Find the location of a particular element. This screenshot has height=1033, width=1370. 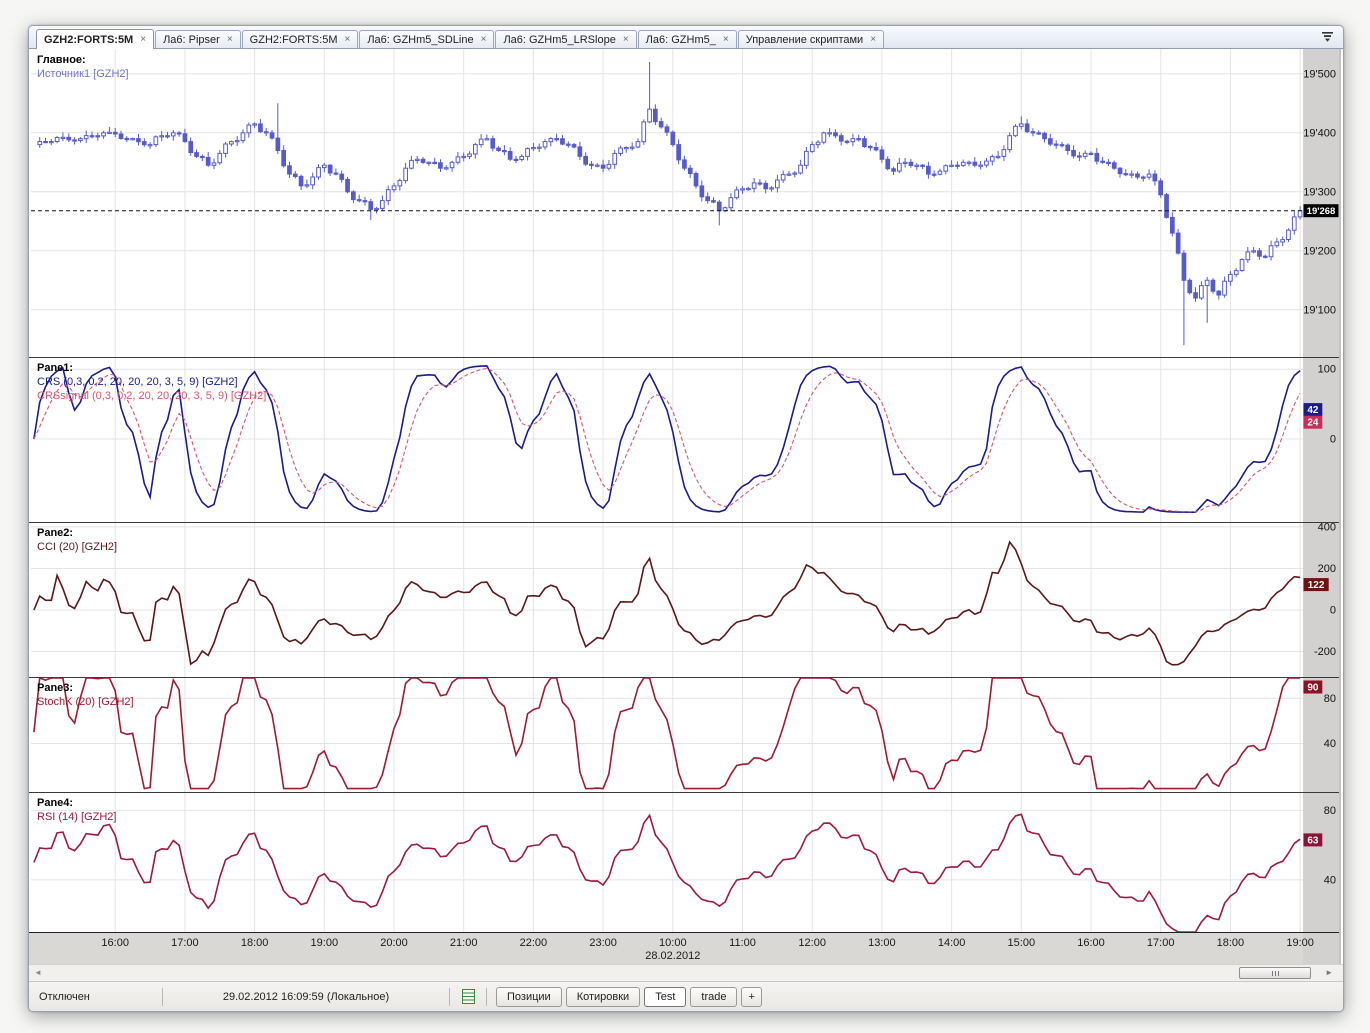

svg-text: 10:00 is located at coordinates (673, 943).